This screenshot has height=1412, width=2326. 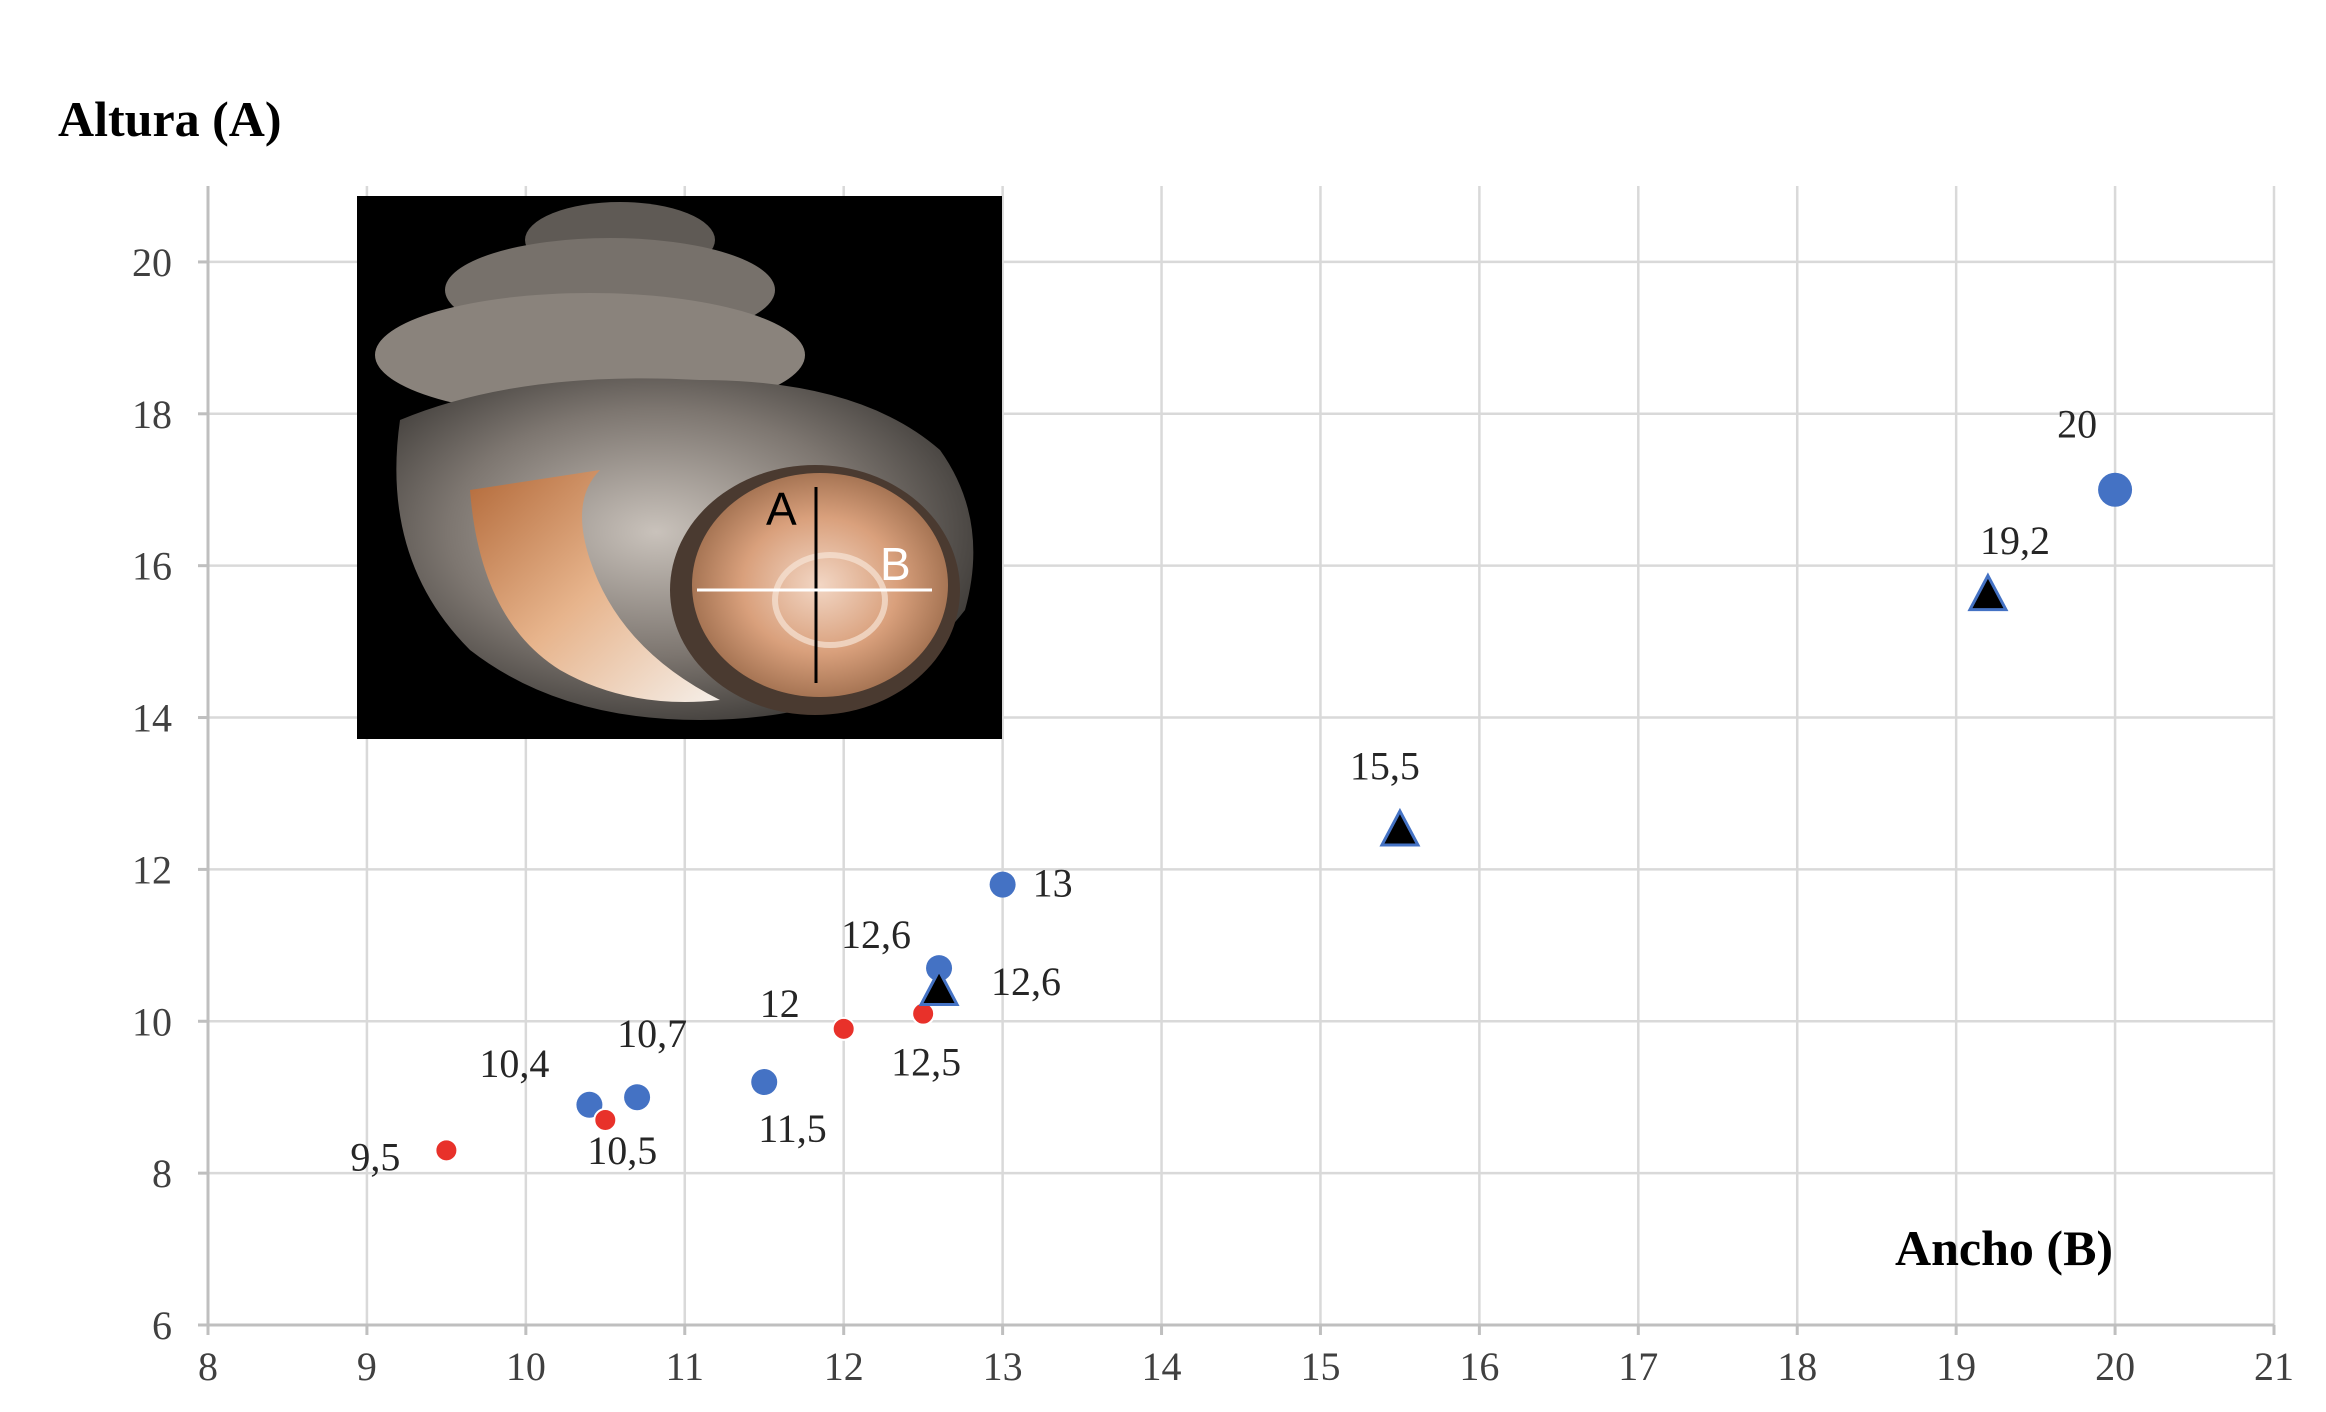 What do you see at coordinates (895, 564) in the screenshot?
I see `inset-label-b: B` at bounding box center [895, 564].